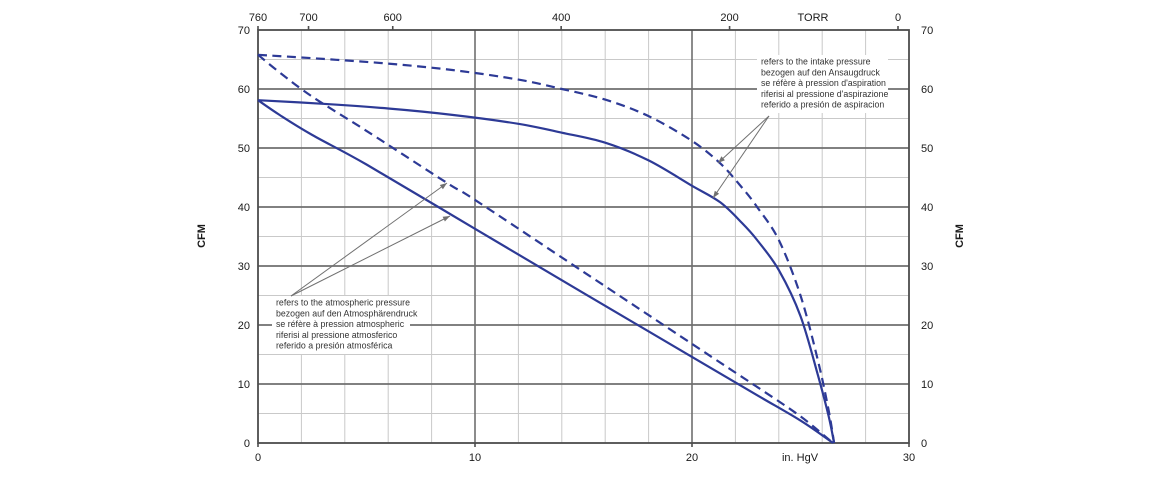 The image size is (1160, 485). What do you see at coordinates (800, 458) in the screenshot?
I see `inhgv-unit-label: in. HgV` at bounding box center [800, 458].